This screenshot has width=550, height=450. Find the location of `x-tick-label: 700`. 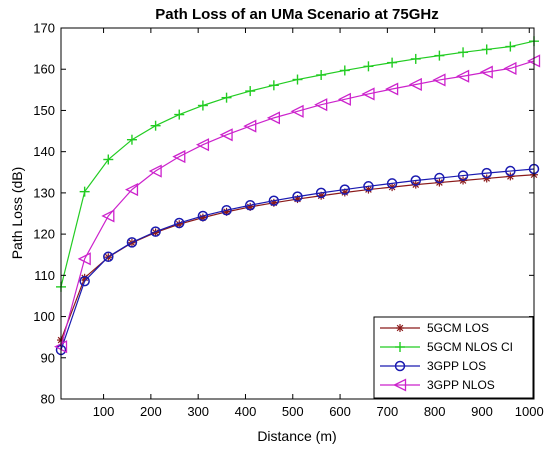

x-tick-label: 700 is located at coordinates (388, 411).